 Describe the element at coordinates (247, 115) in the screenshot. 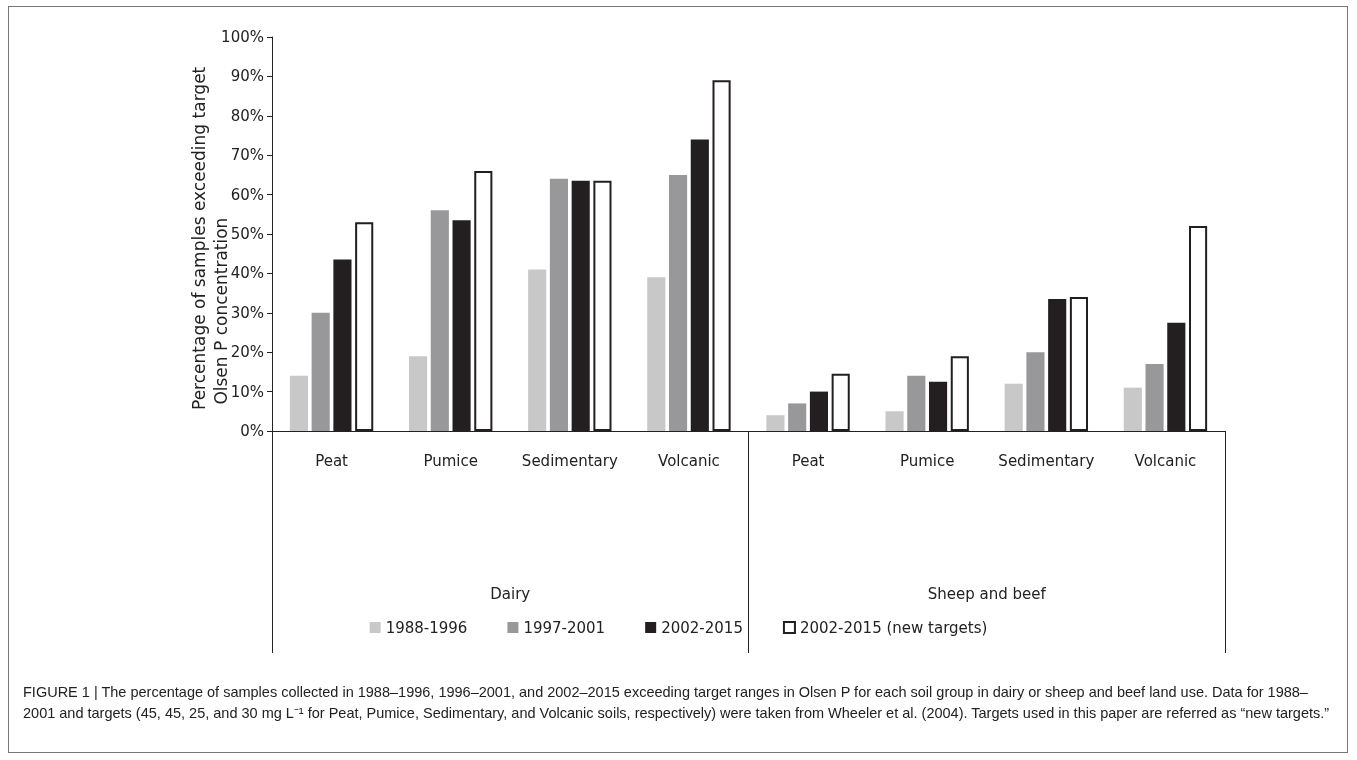

I see `y-tick-label: 80%` at that location.